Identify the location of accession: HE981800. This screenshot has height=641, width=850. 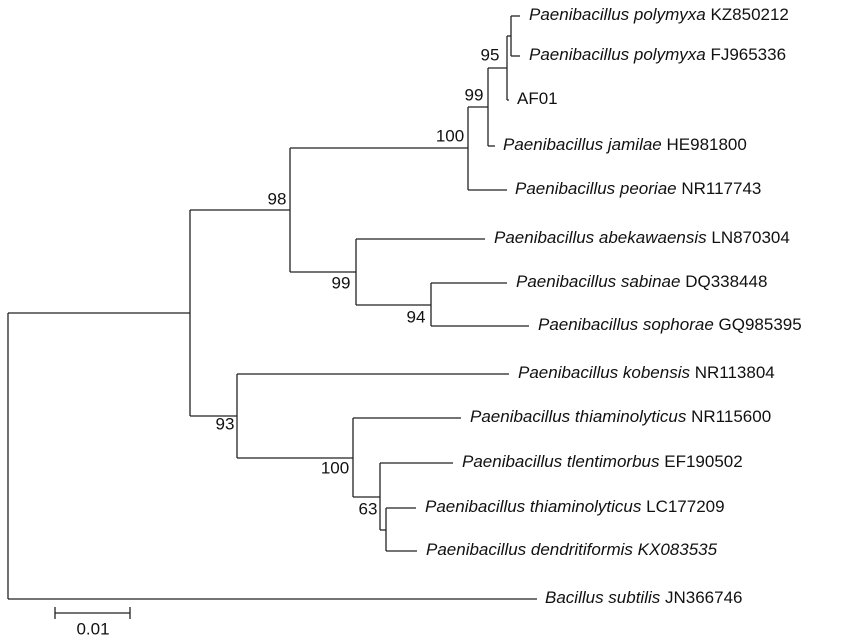
(707, 144).